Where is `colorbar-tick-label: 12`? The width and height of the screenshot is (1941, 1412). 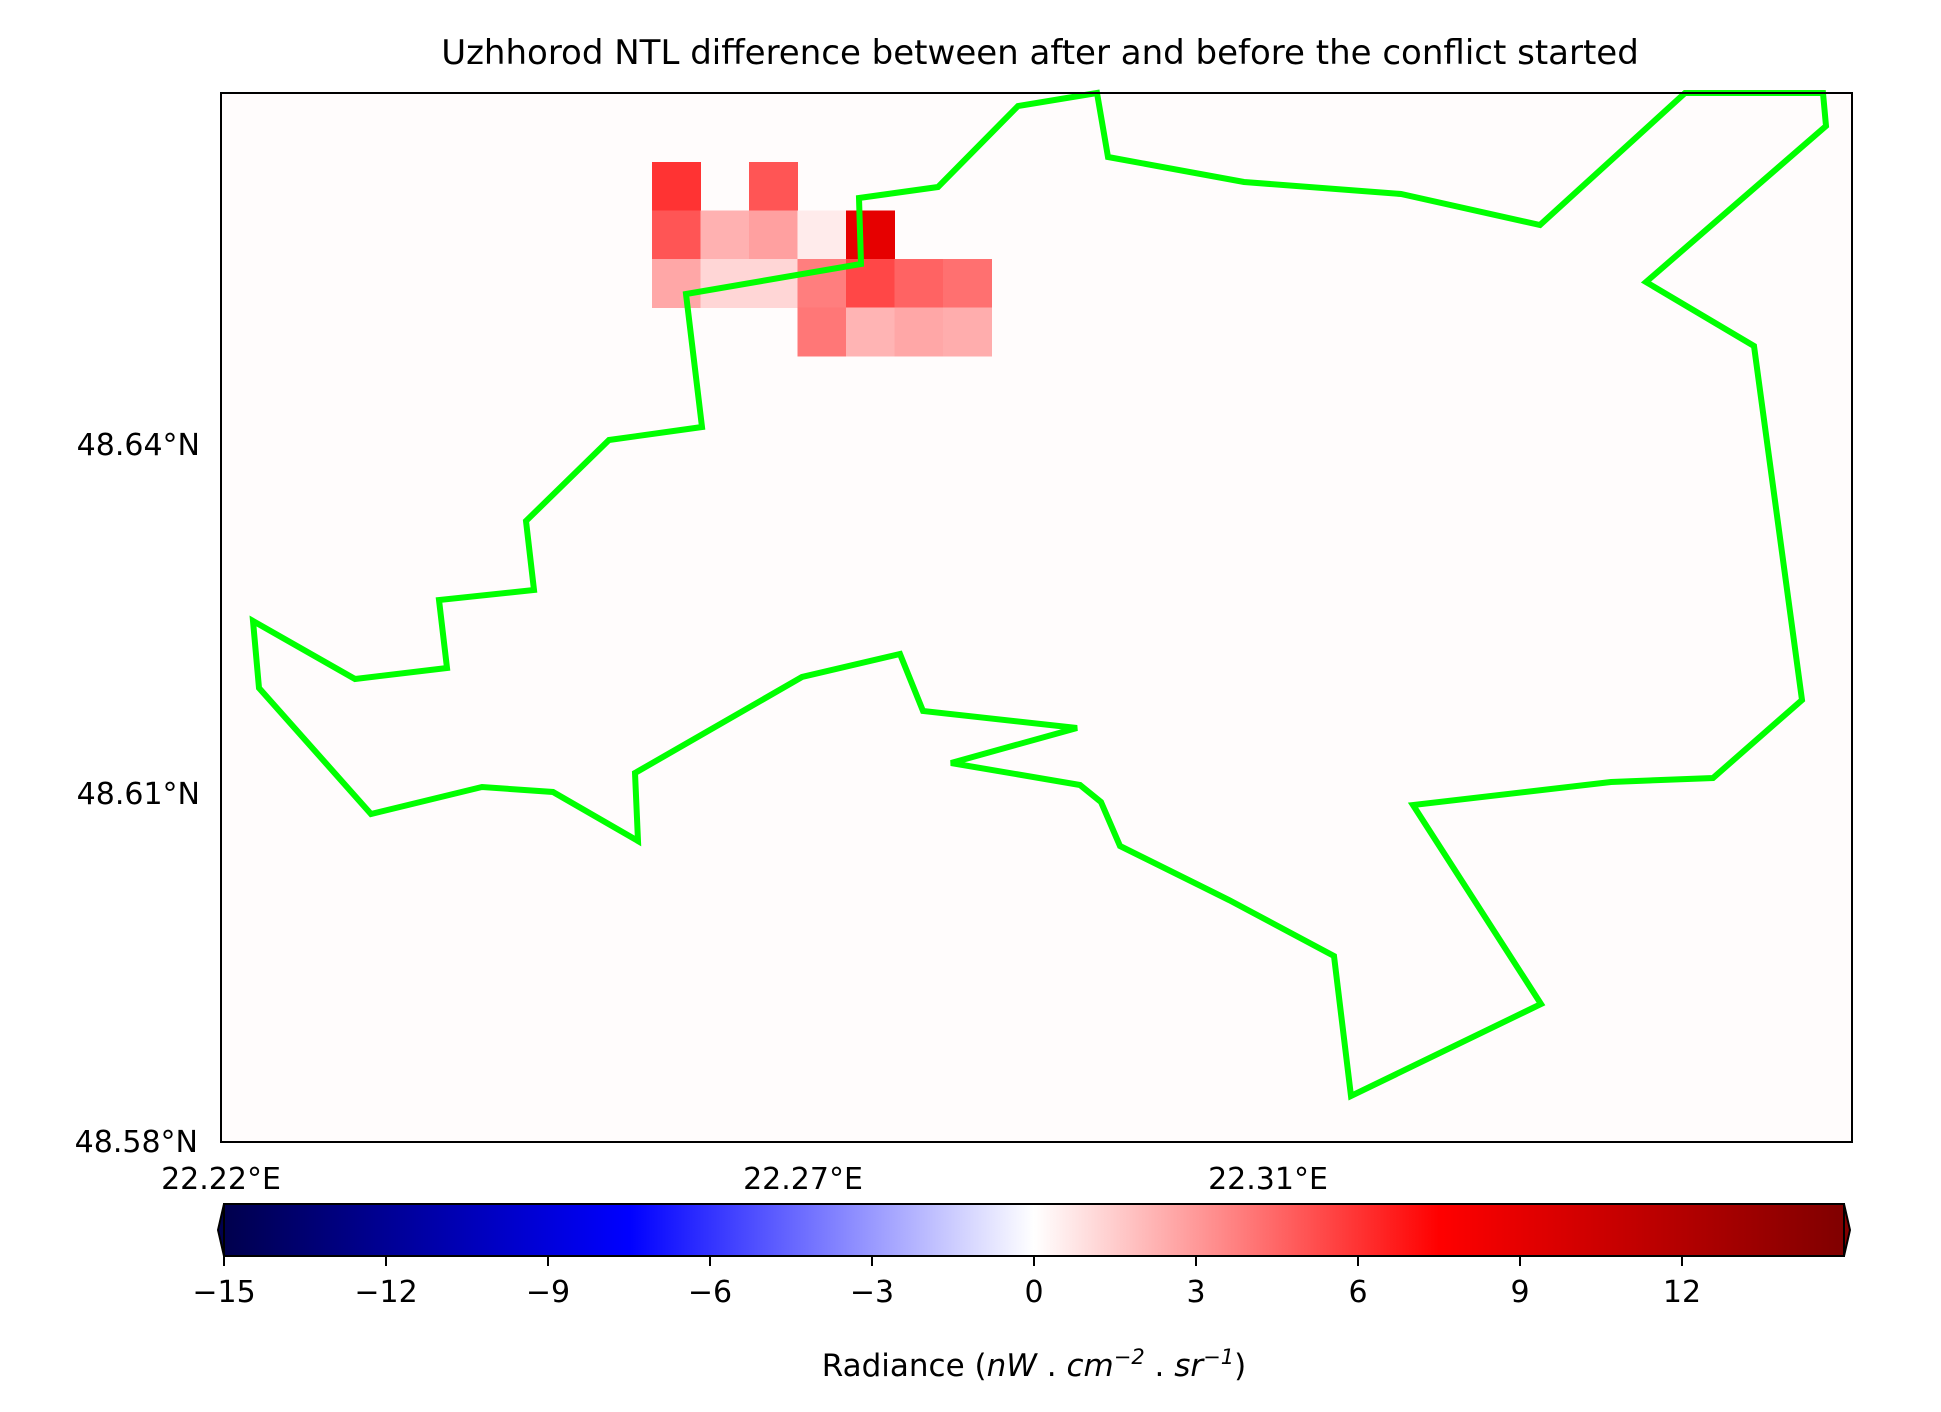
colorbar-tick-label: 12 is located at coordinates (1682, 1292).